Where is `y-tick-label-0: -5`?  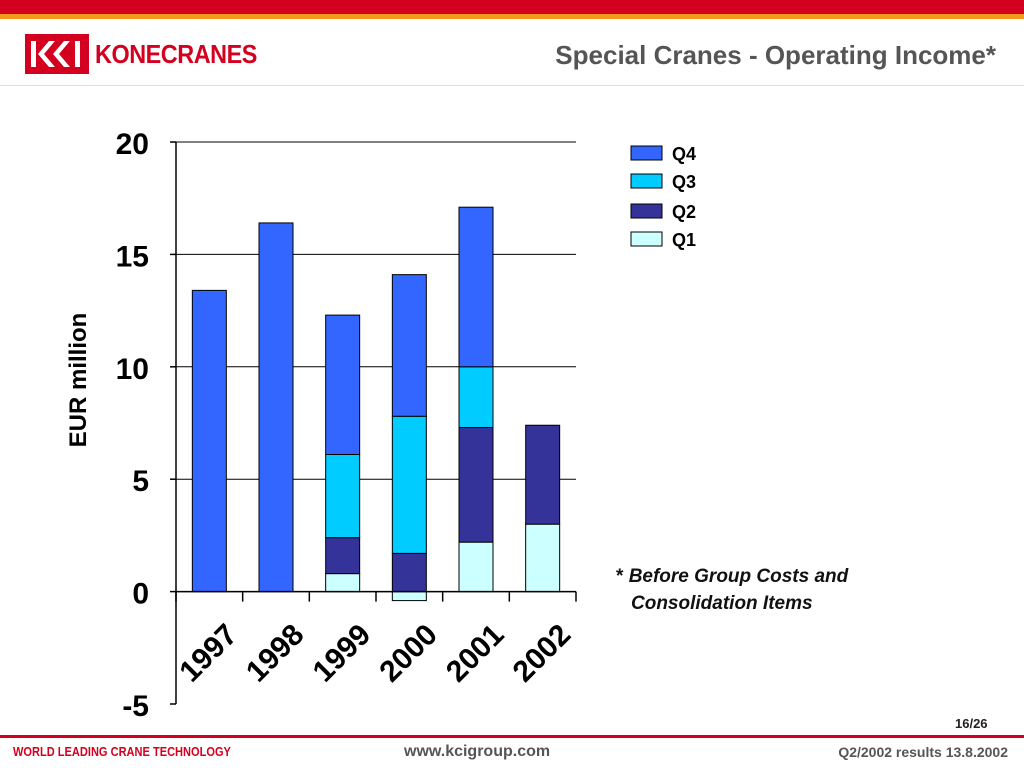 y-tick-label-0: -5 is located at coordinates (135, 706).